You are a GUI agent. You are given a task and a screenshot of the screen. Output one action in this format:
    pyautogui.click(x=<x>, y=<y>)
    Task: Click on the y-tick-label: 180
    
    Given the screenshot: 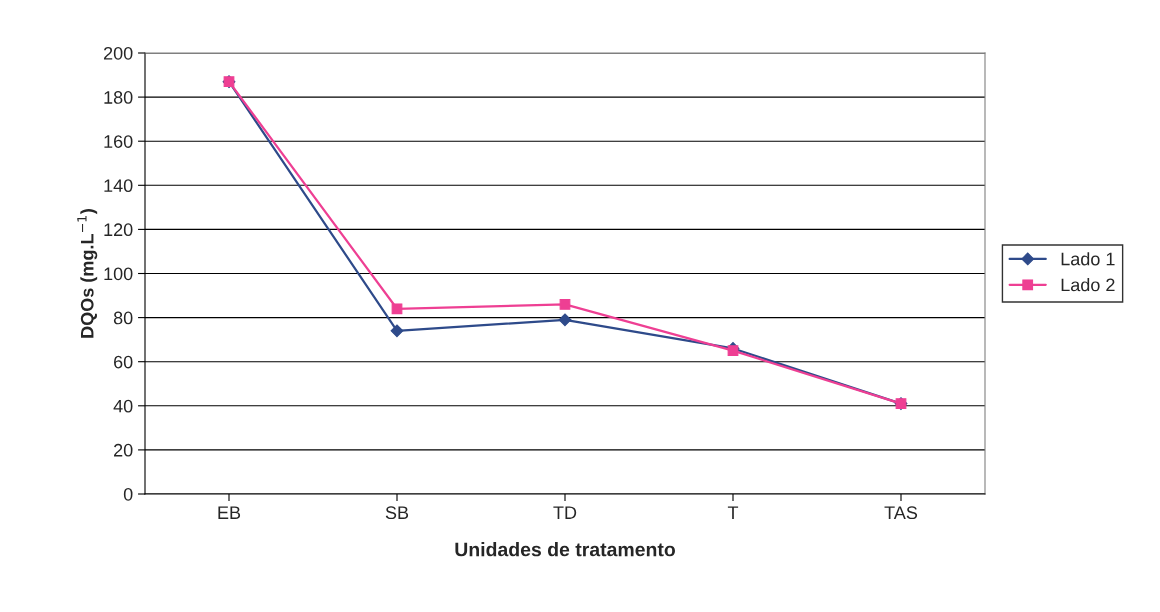 What is the action you would take?
    pyautogui.click(x=118, y=97)
    